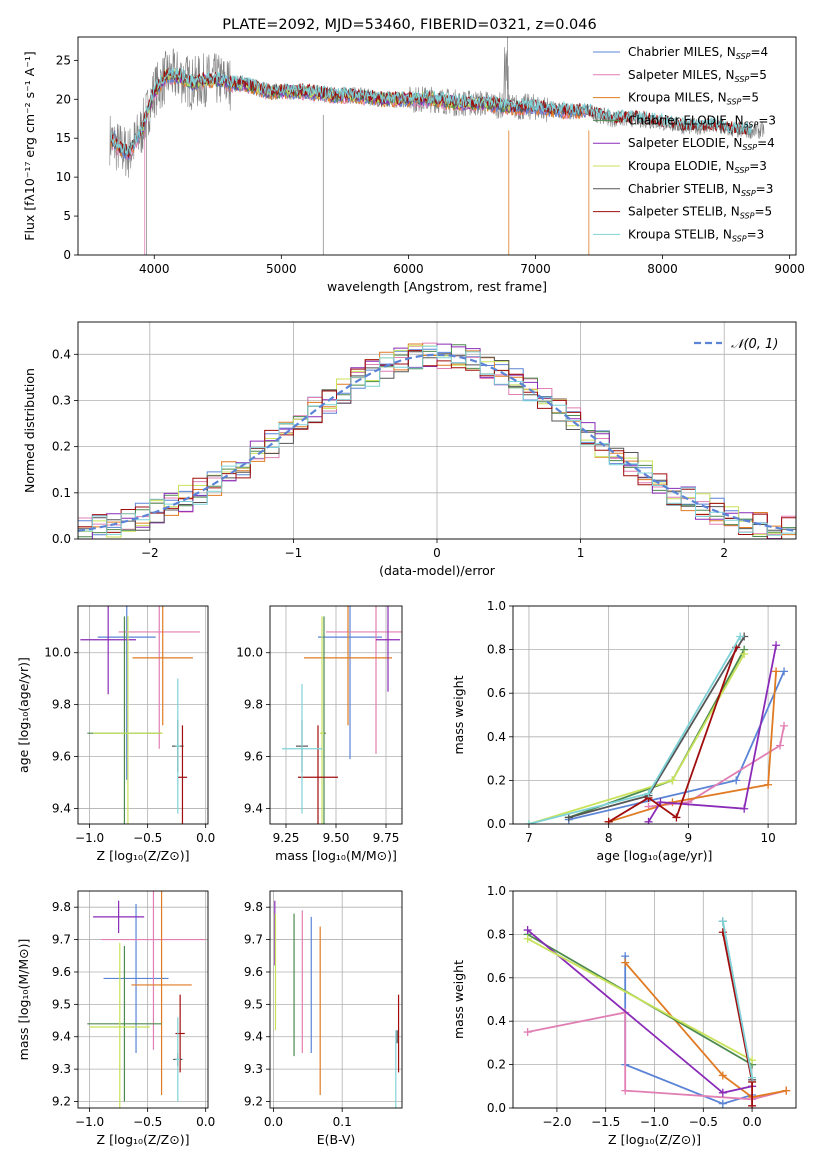 This screenshot has height=1170, width=819. I want to click on legend-label: Salpeter ELODIE, NSSP=4, so click(701, 144).